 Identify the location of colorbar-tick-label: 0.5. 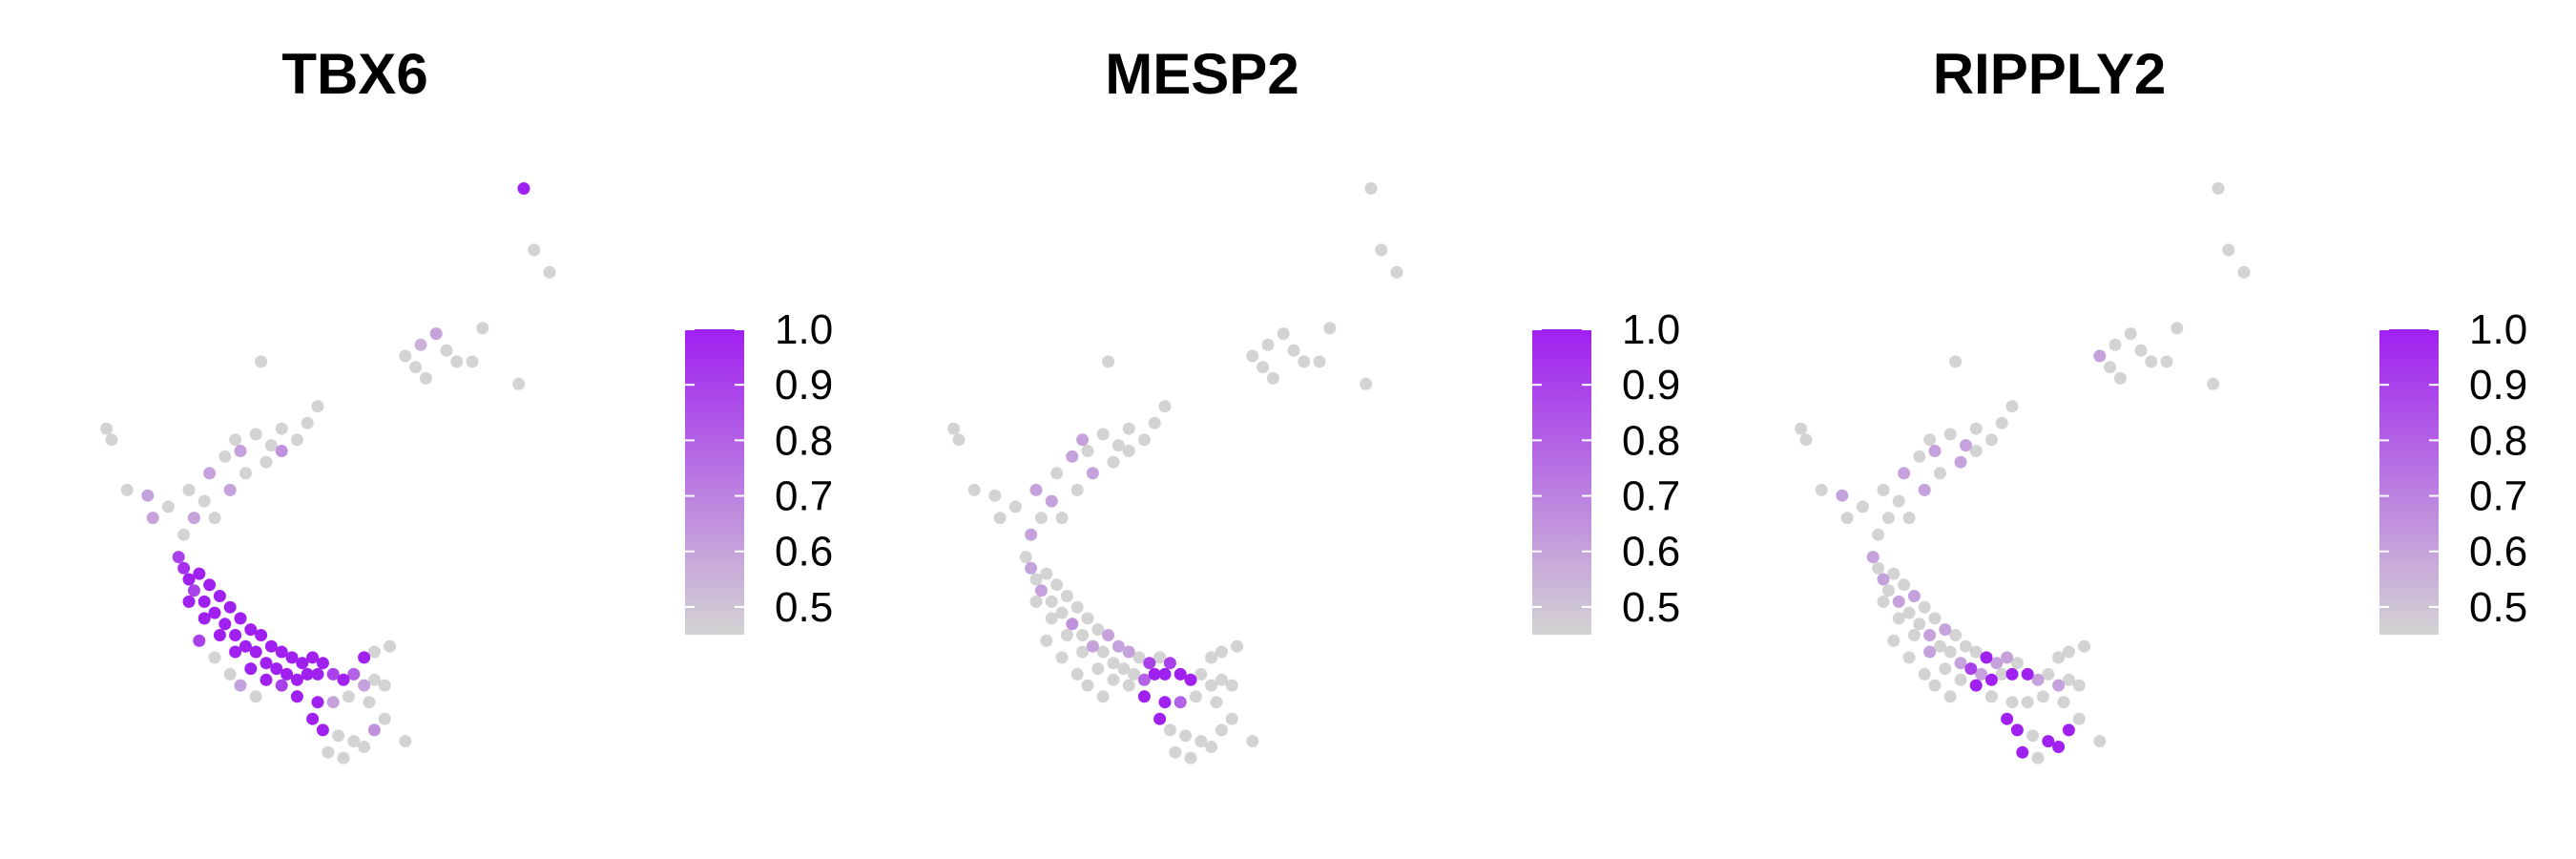
(1651, 607).